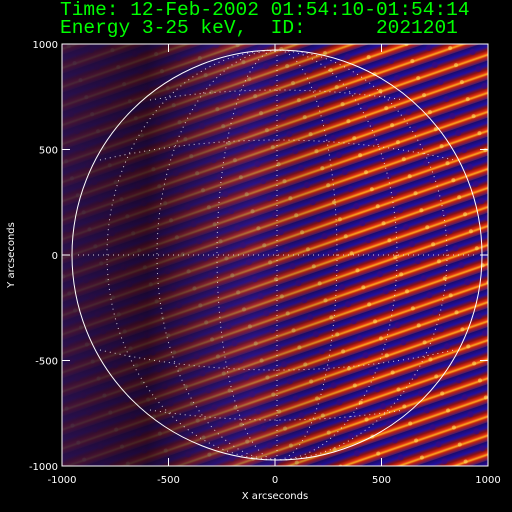 The image size is (512, 512). What do you see at coordinates (275, 480) in the screenshot?
I see `x-tick-label: 0` at bounding box center [275, 480].